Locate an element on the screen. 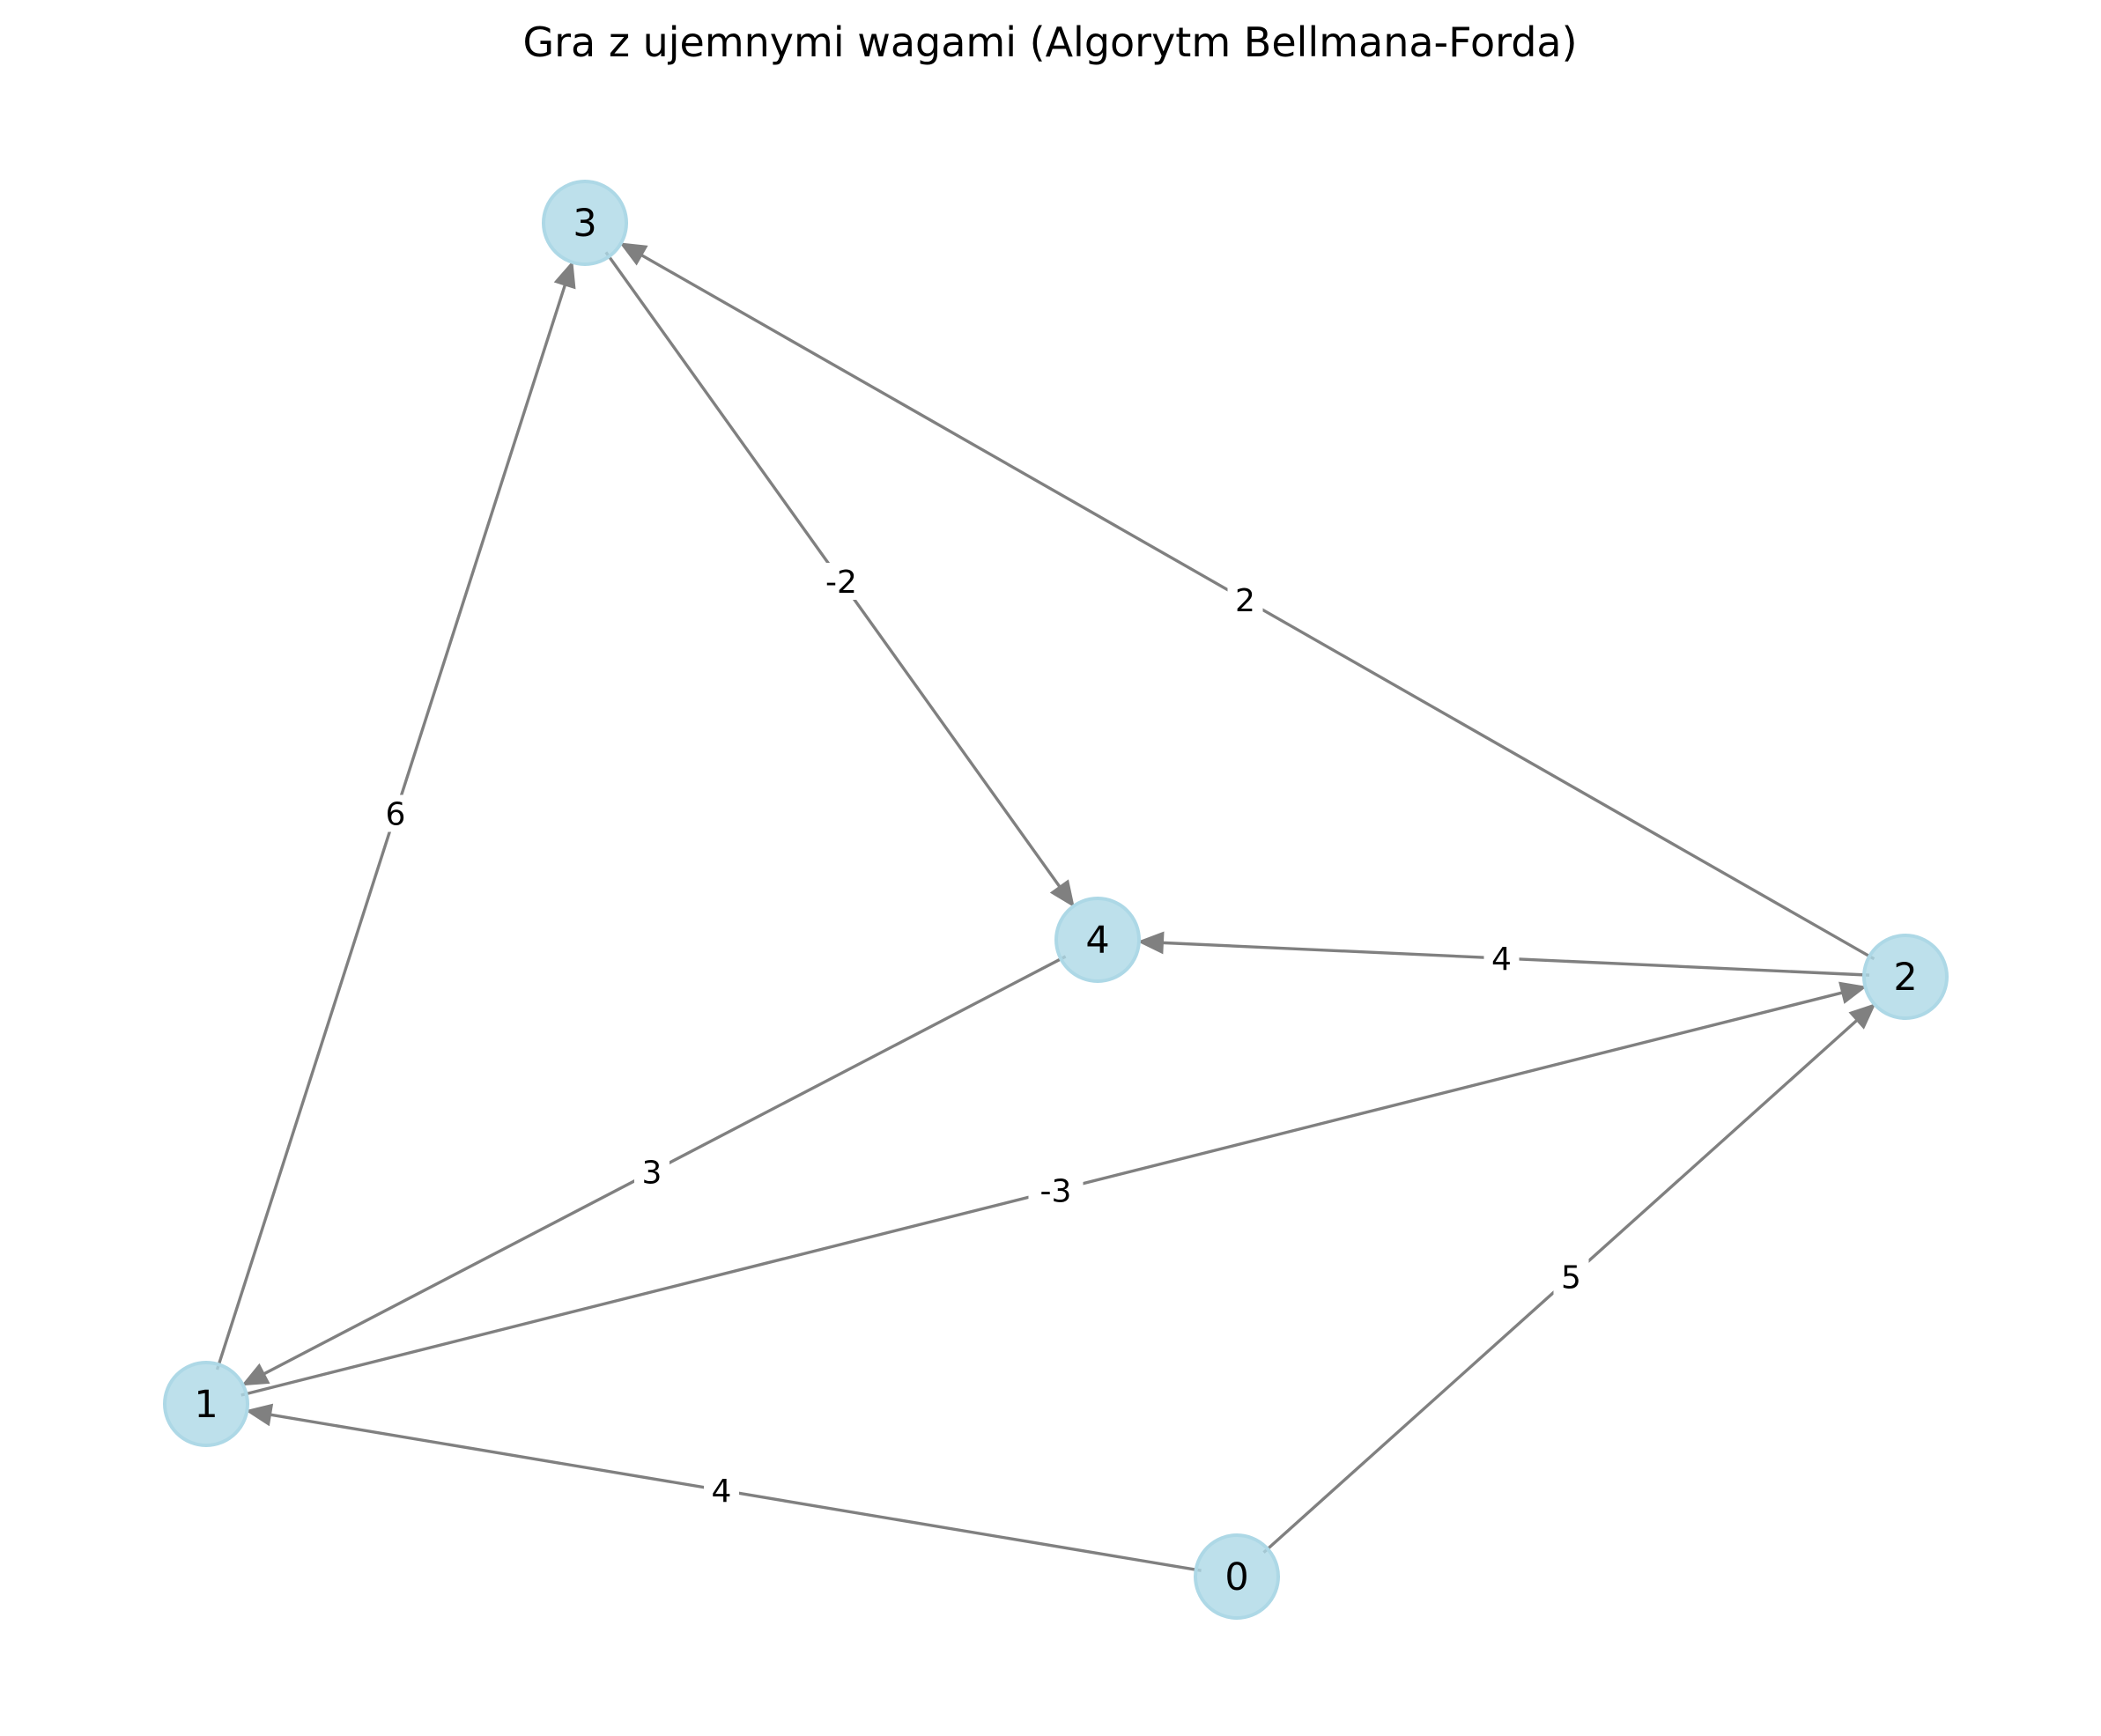  edge-weight-label: -3 is located at coordinates (1056, 1192).